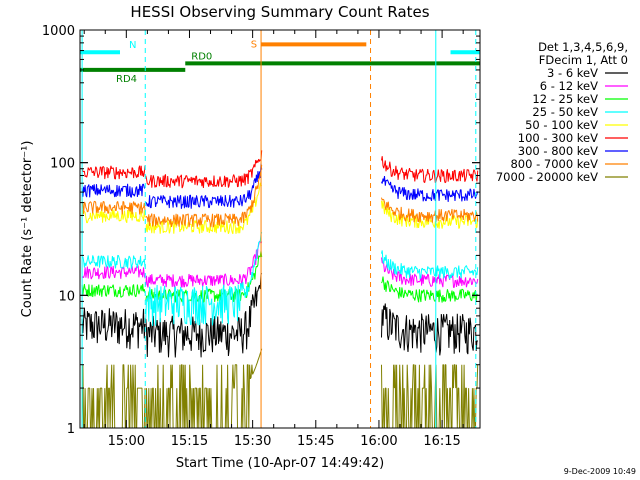 The image size is (640, 480). I want to click on series-line-800-7000-kev-seg1, so click(113, 207).